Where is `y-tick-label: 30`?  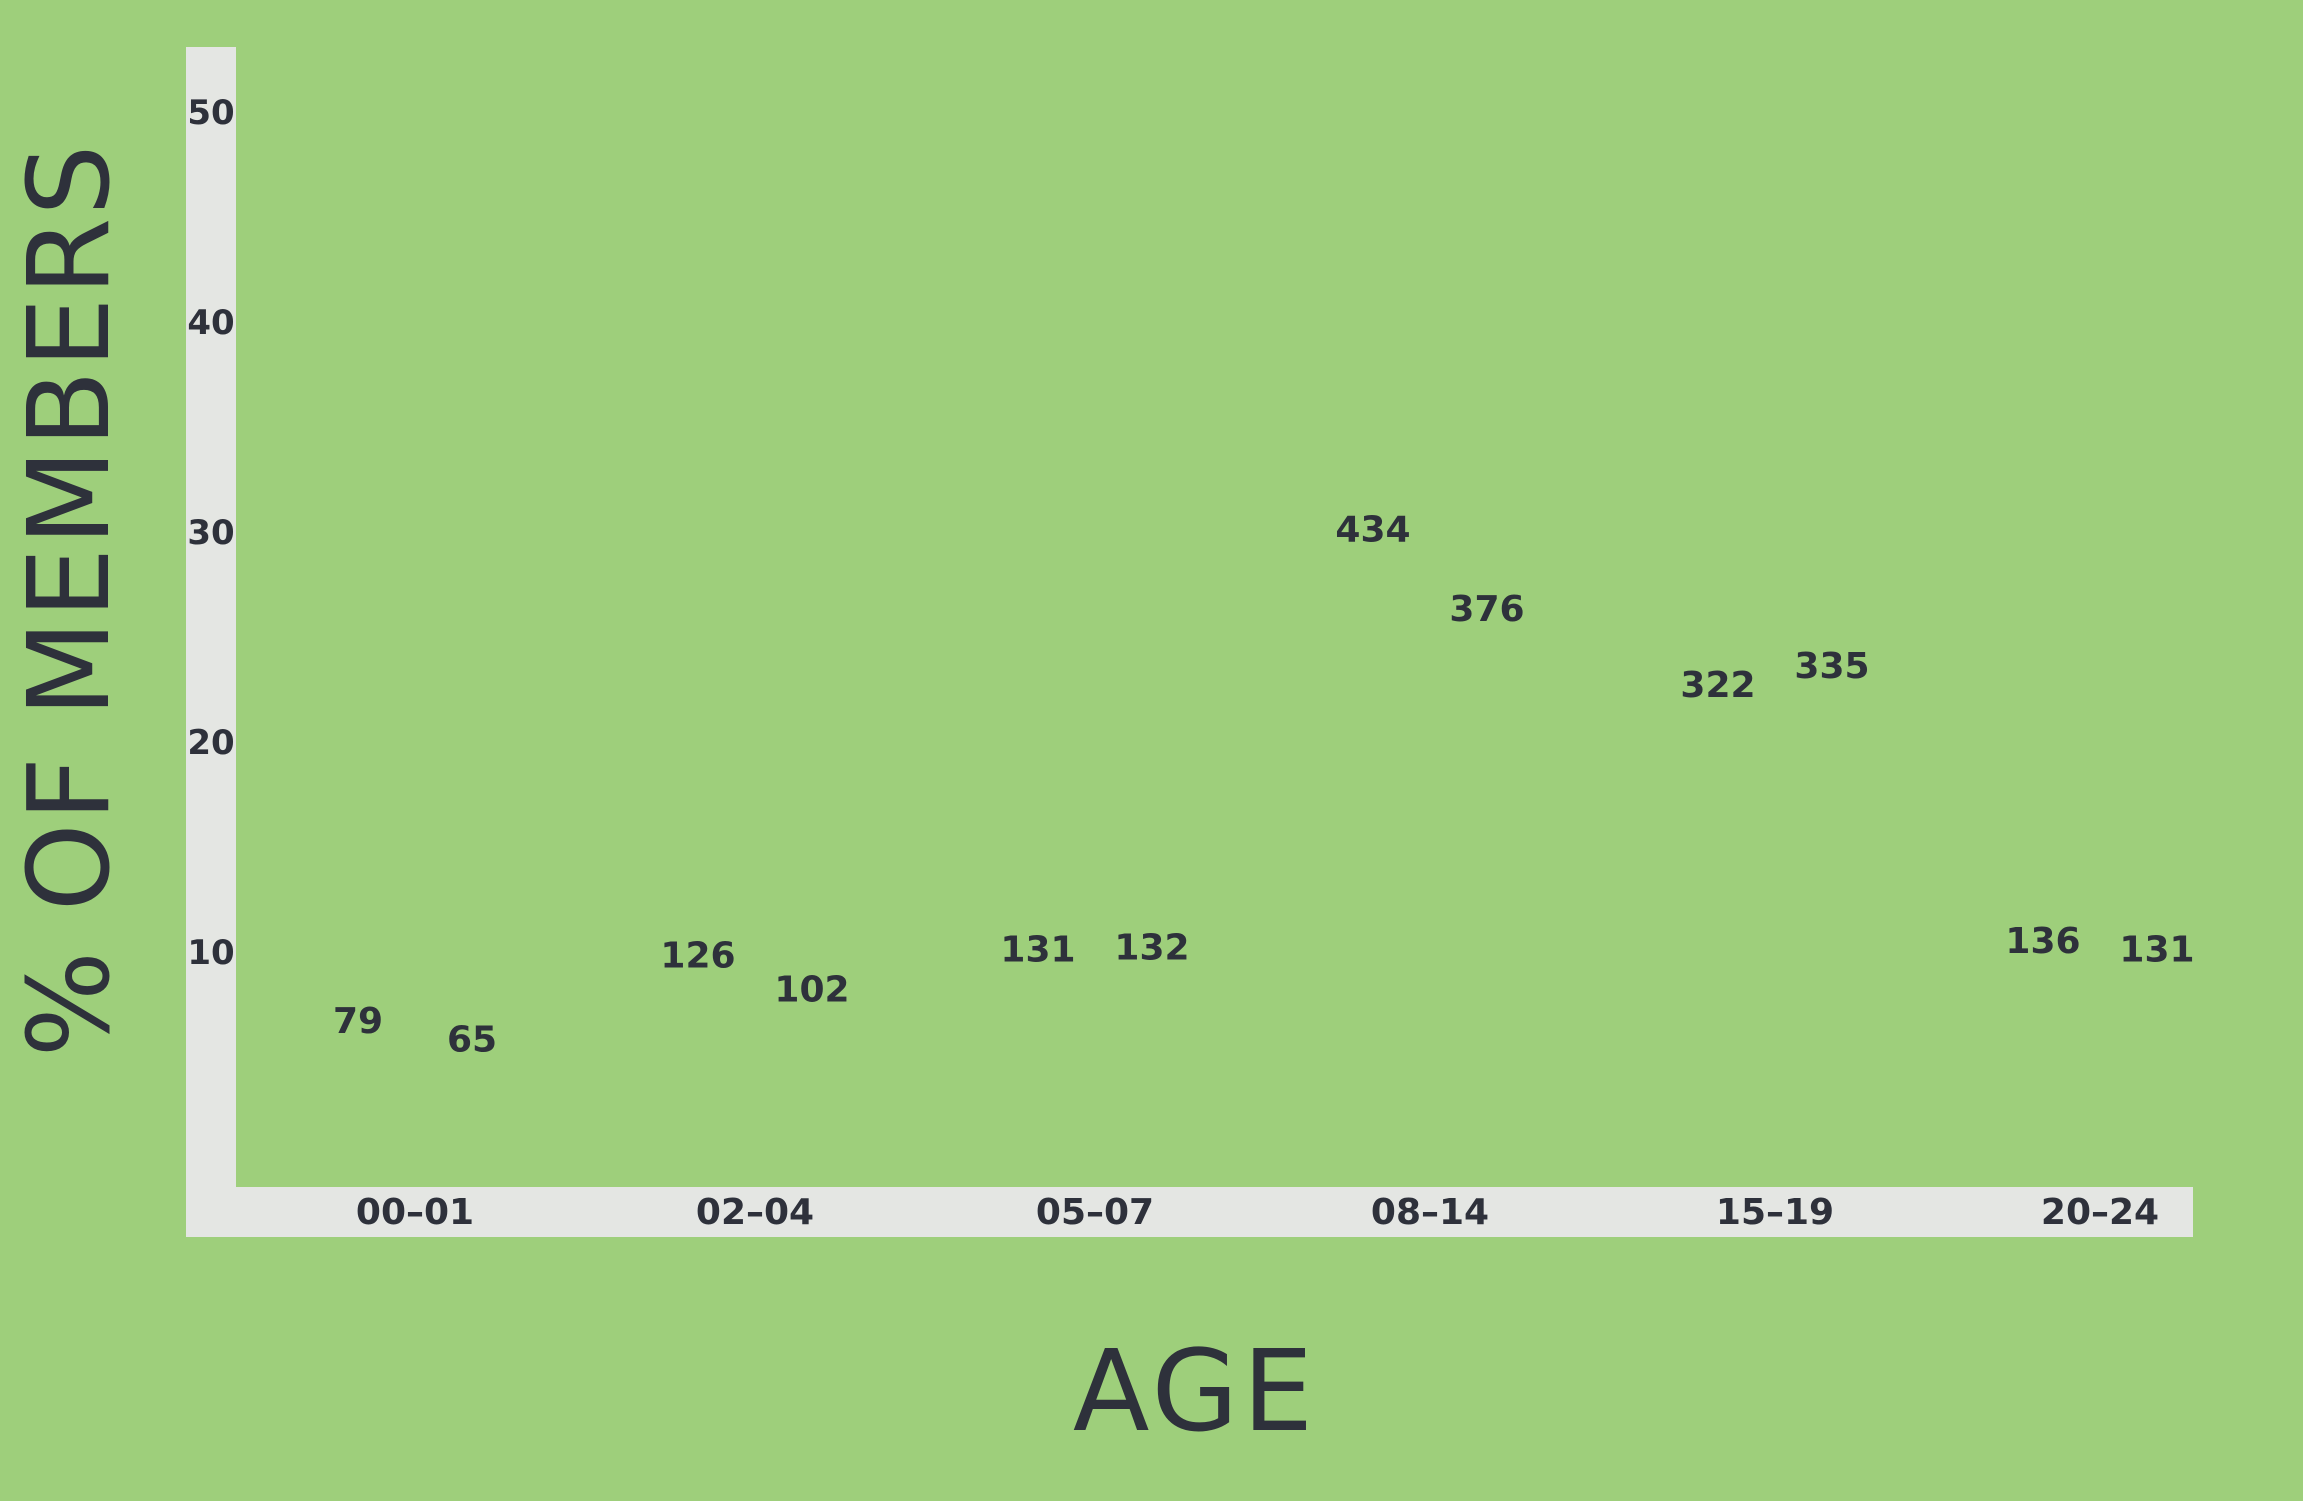
y-tick-label: 30 is located at coordinates (210, 533).